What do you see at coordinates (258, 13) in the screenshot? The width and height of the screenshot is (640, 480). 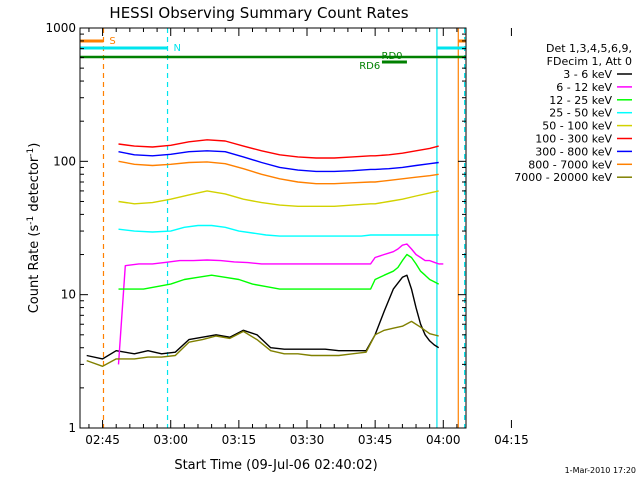 I see `chart-title: HESSI Observing Summary Count Rates` at bounding box center [258, 13].